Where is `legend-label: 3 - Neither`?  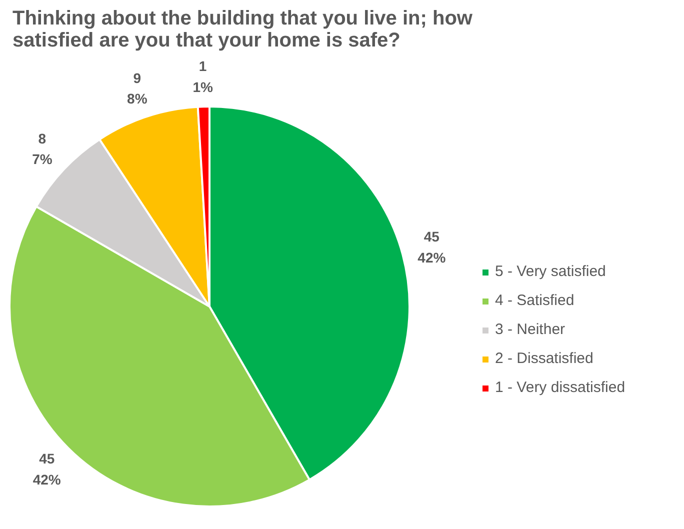 legend-label: 3 - Neither is located at coordinates (530, 329).